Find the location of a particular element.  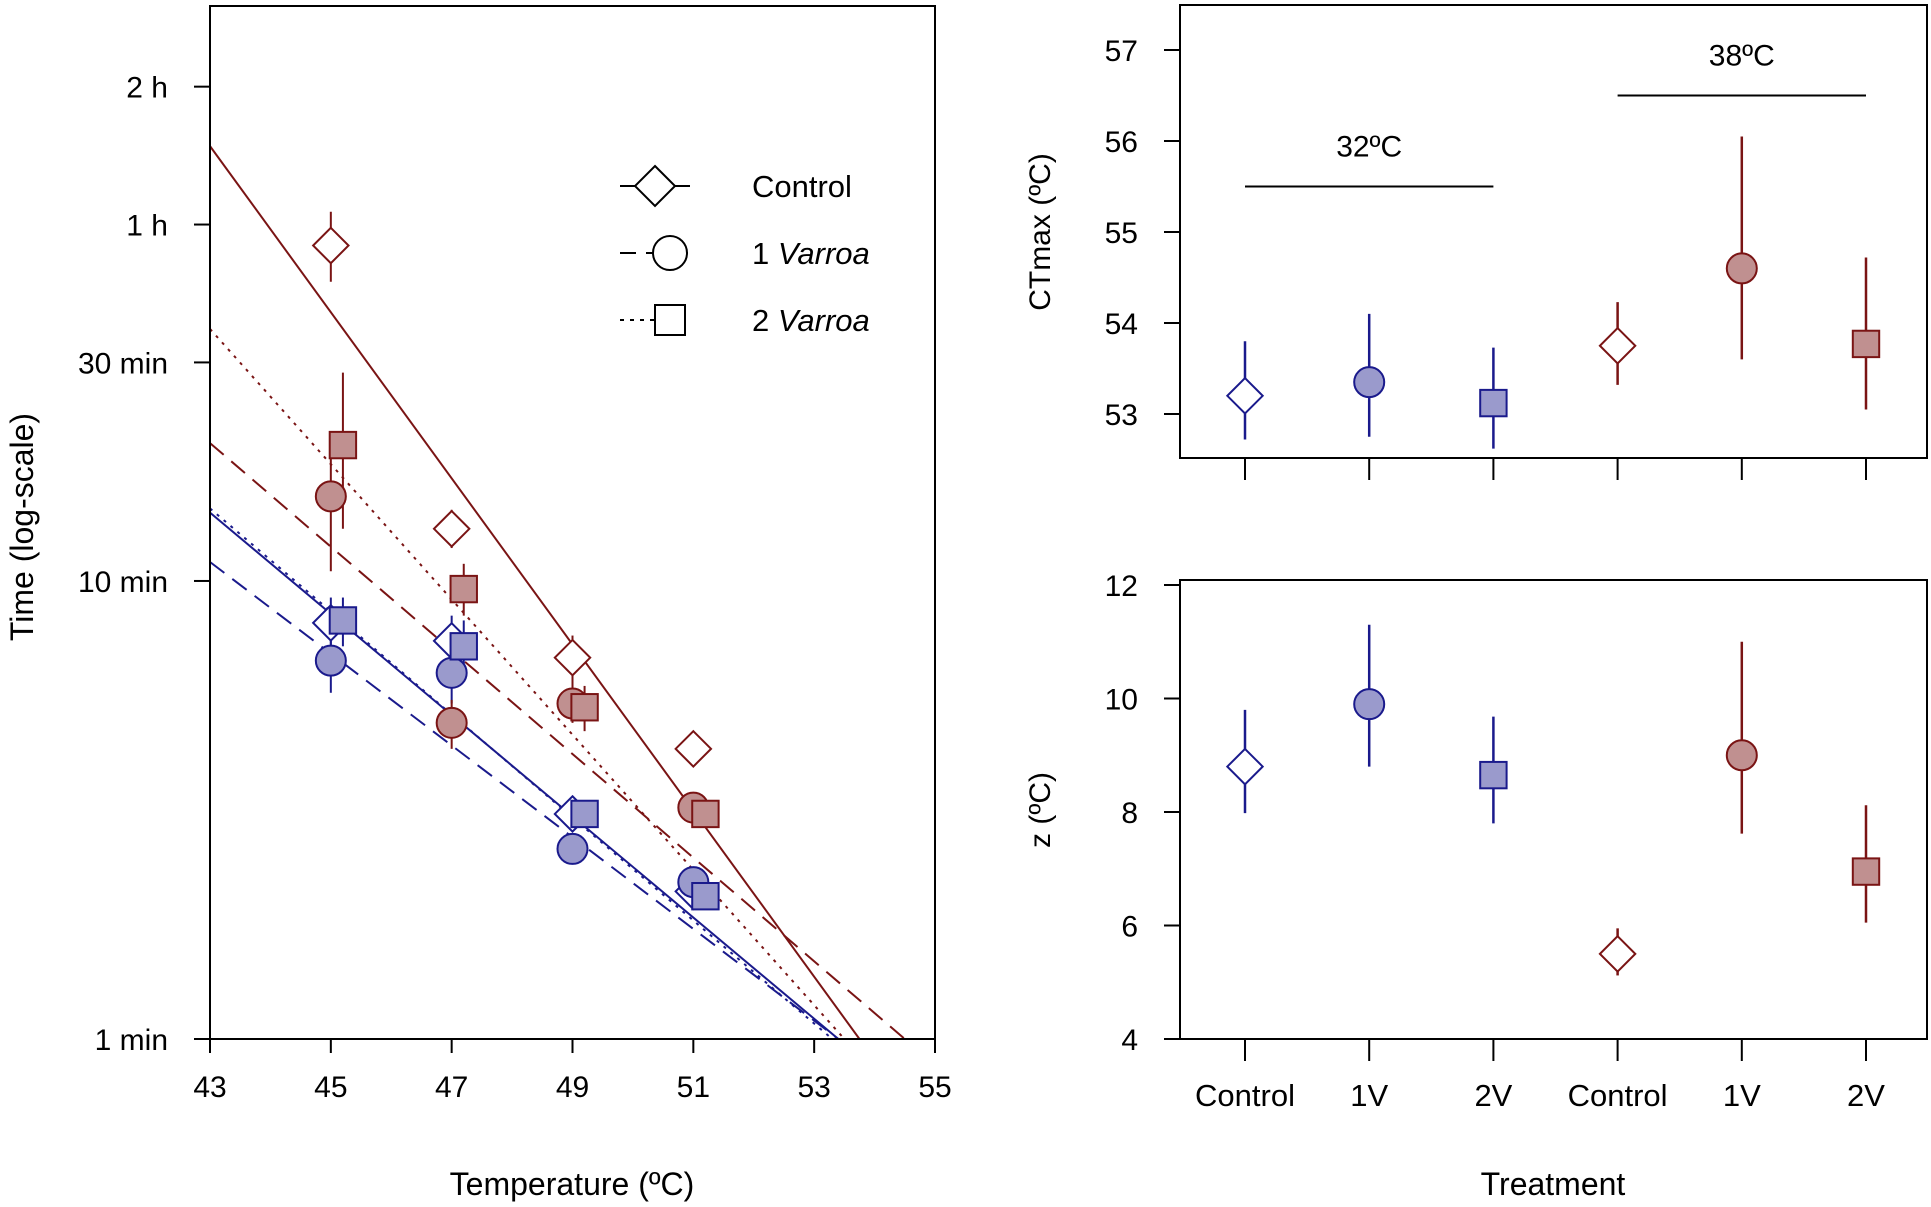

left-data-points is located at coordinates (515, 568).